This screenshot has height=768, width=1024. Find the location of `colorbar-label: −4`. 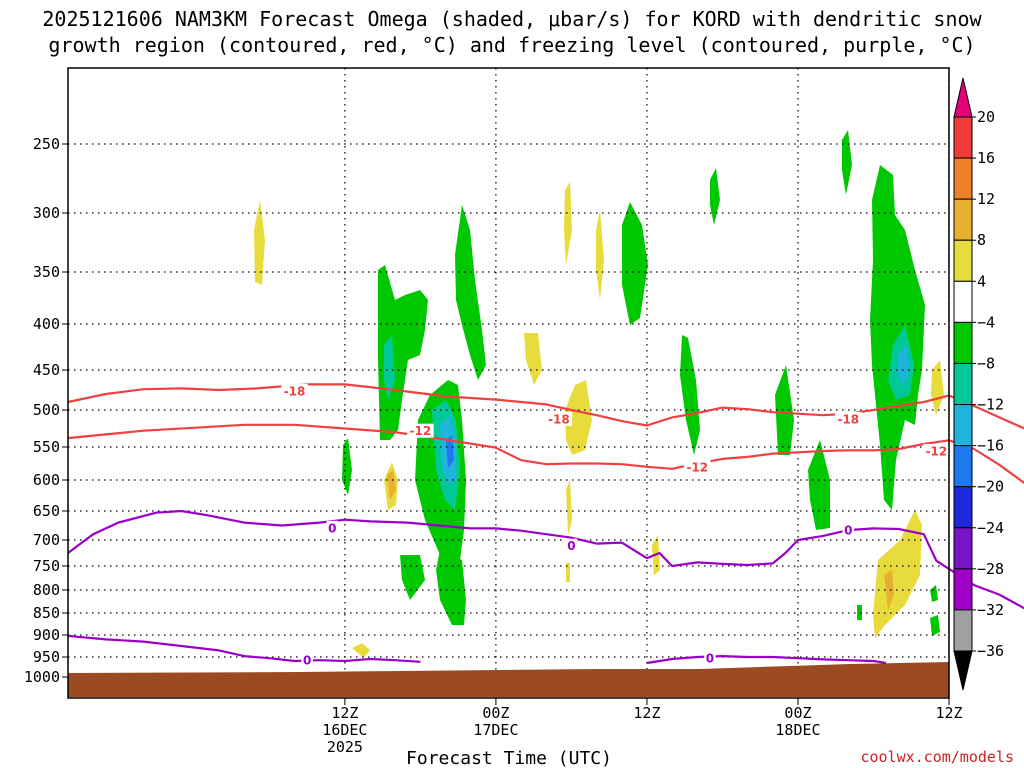

colorbar-label: −4 is located at coordinates (986, 322).